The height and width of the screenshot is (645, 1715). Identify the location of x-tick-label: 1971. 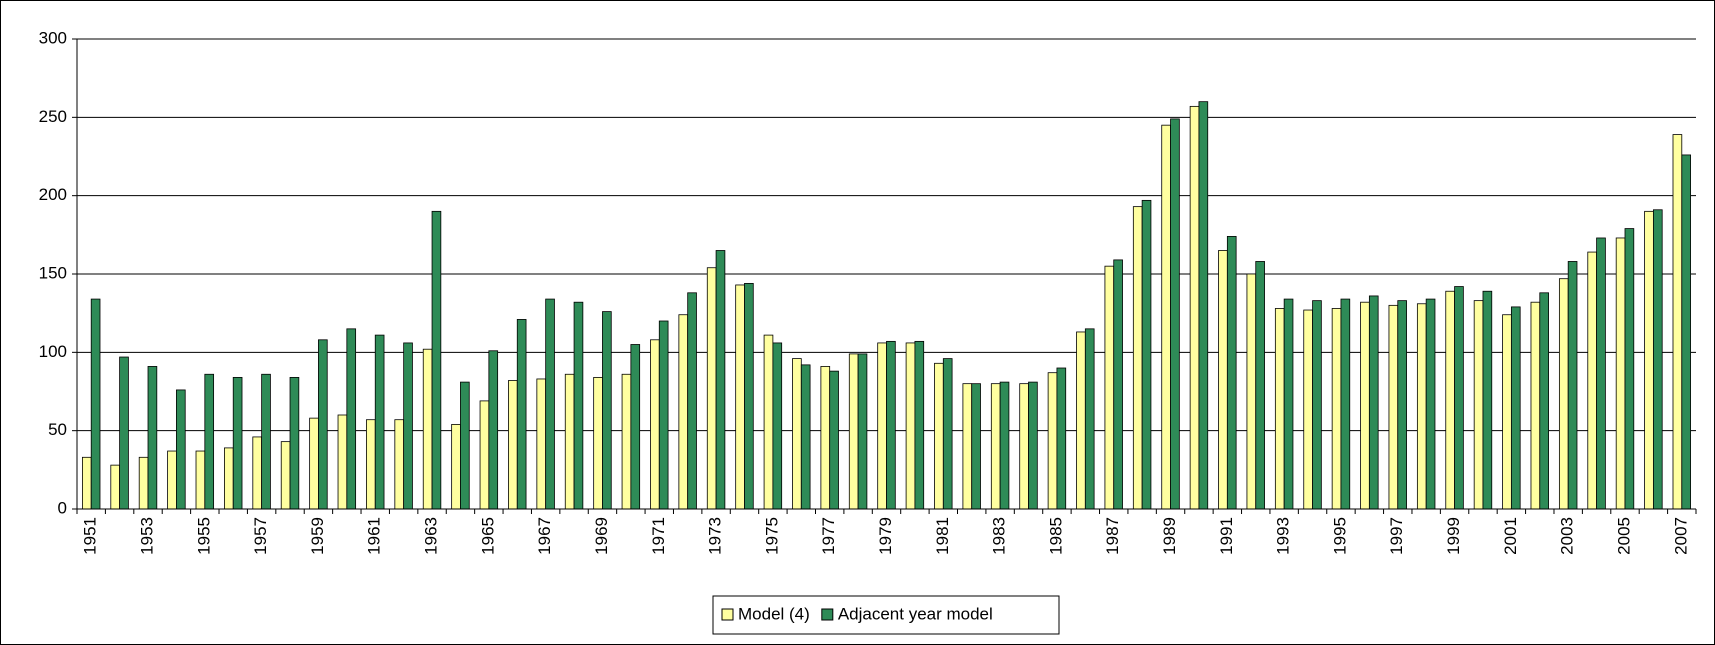
(658, 536).